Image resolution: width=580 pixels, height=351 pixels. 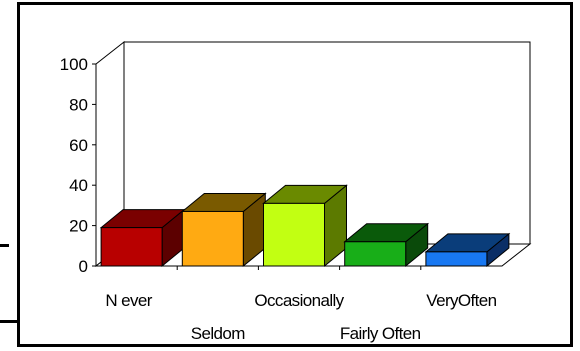 I want to click on bar-fairly-often, so click(x=386, y=245).